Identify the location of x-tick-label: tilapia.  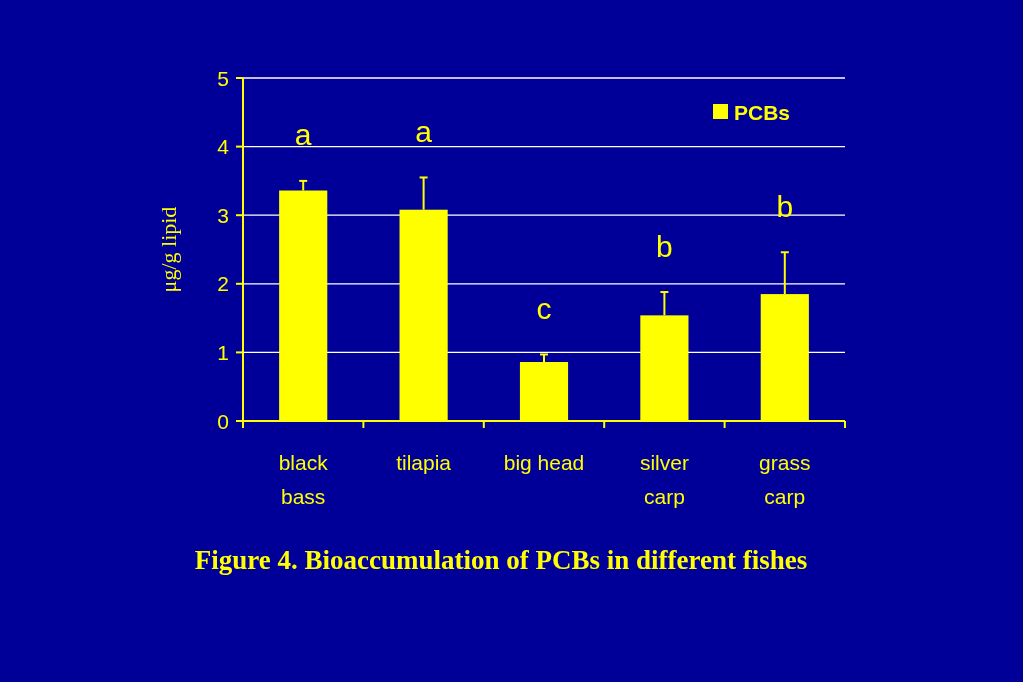
(424, 462).